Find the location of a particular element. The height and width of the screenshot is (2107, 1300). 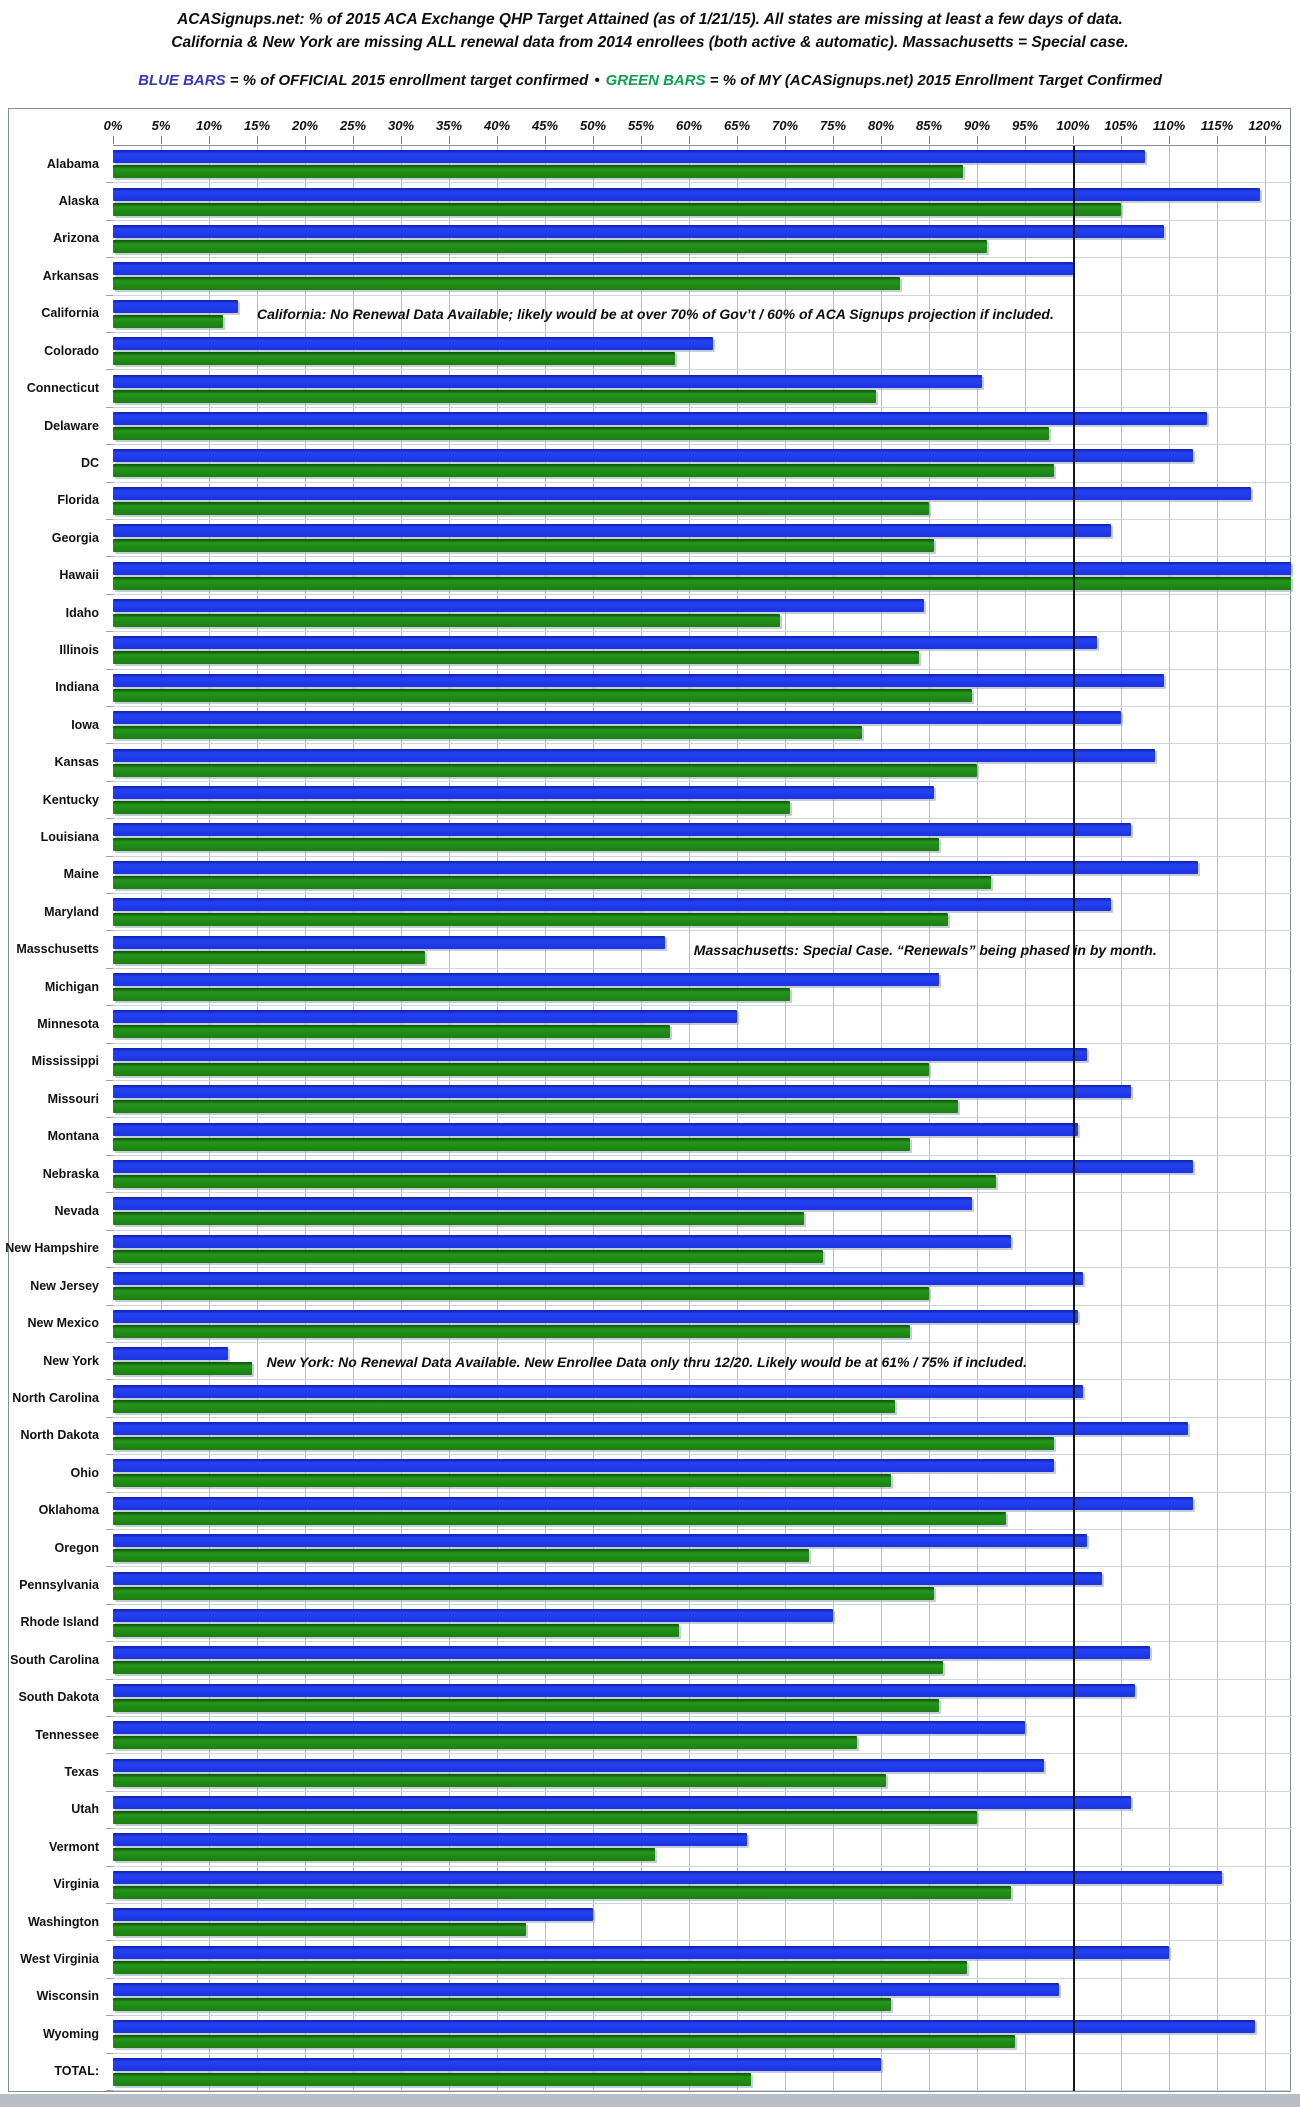

x-axis-tick-label: 85% is located at coordinates (929, 125).